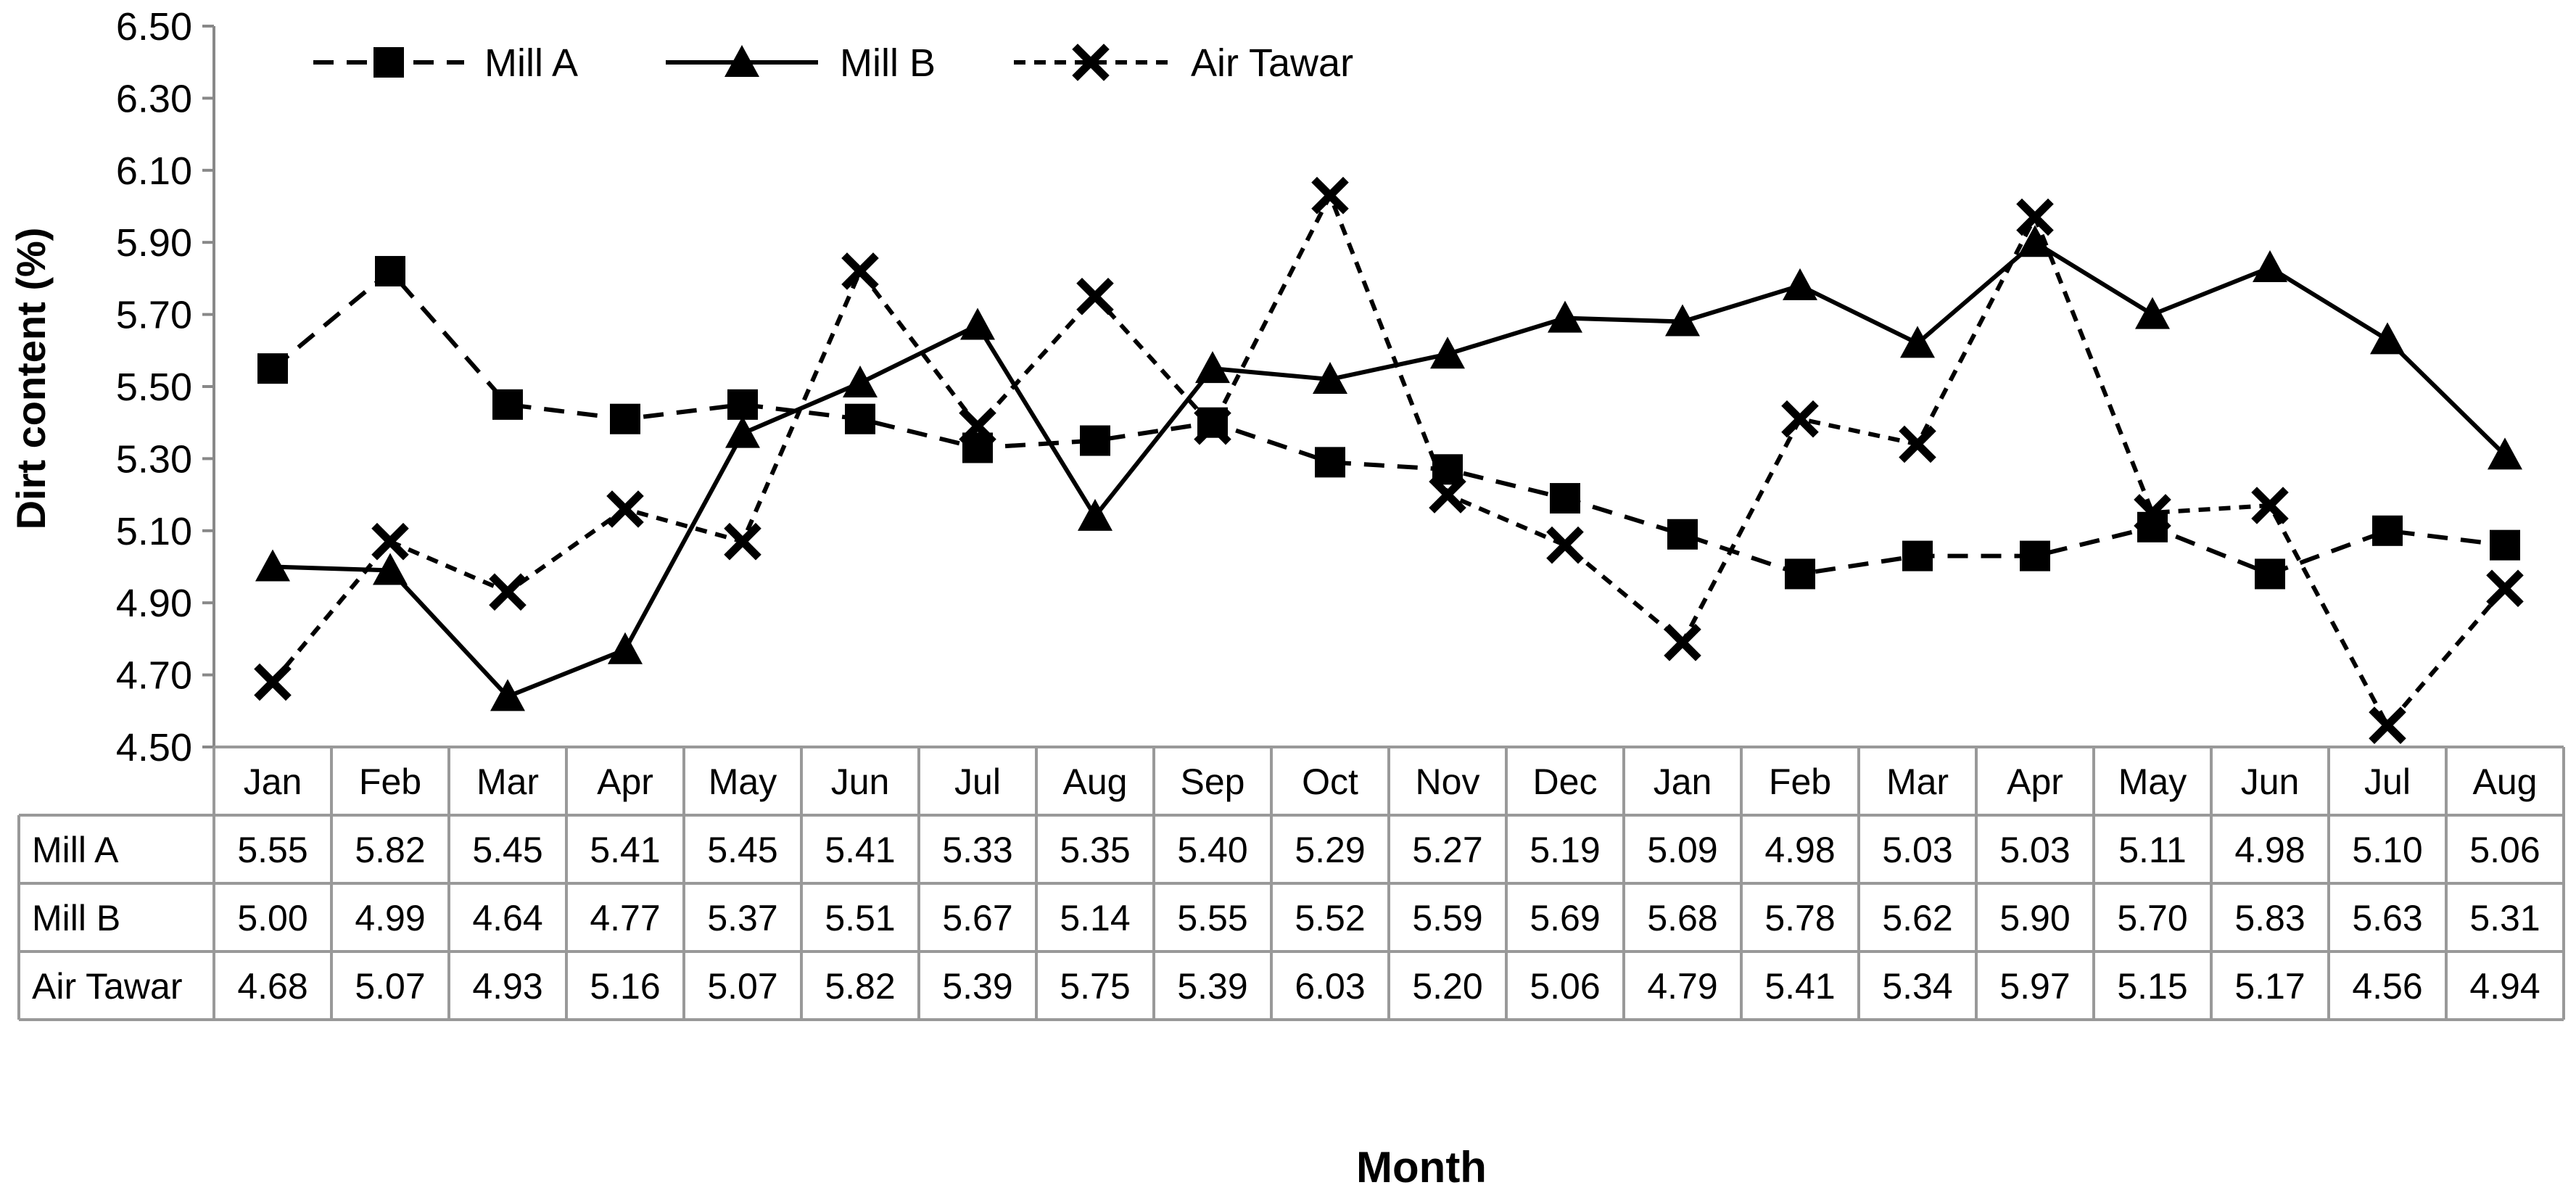 Image resolution: width=2576 pixels, height=1193 pixels. What do you see at coordinates (1095, 986) in the screenshot?
I see `table-cell: 5.75` at bounding box center [1095, 986].